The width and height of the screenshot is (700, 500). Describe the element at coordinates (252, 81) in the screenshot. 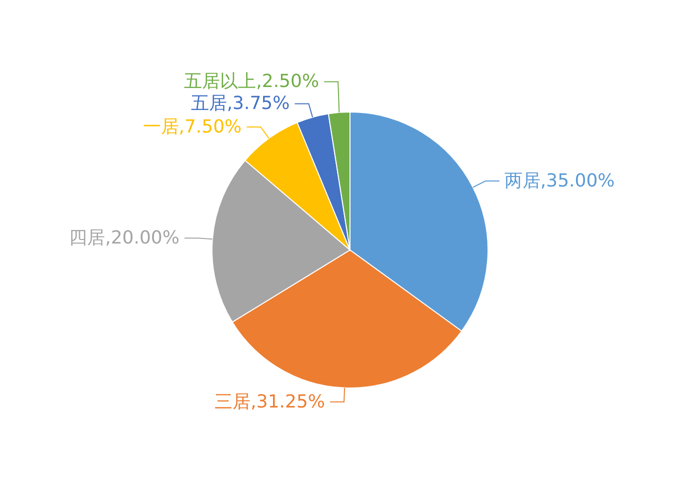

I see `slice-label: 五居以上,2.50%` at that location.